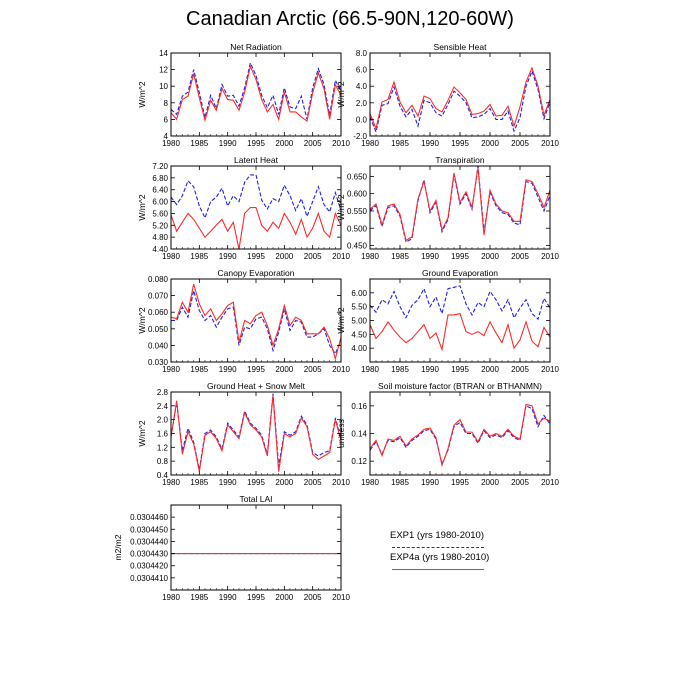 The height and width of the screenshot is (700, 700). Describe the element at coordinates (160, 237) in the screenshot. I see `y-tick-label: 4.80` at that location.